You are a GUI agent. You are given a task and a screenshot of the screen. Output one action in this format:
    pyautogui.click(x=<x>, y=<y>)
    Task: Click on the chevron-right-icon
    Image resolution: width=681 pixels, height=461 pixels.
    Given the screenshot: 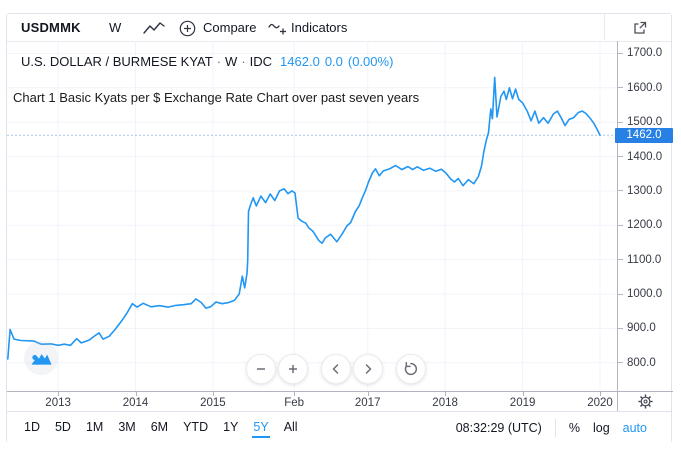 What is the action you would take?
    pyautogui.click(x=368, y=369)
    